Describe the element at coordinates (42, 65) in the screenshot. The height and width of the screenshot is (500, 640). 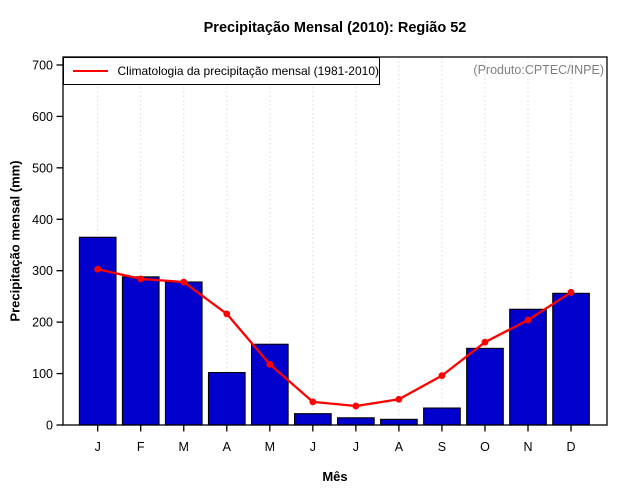
I see `y-tick-label: 700` at that location.